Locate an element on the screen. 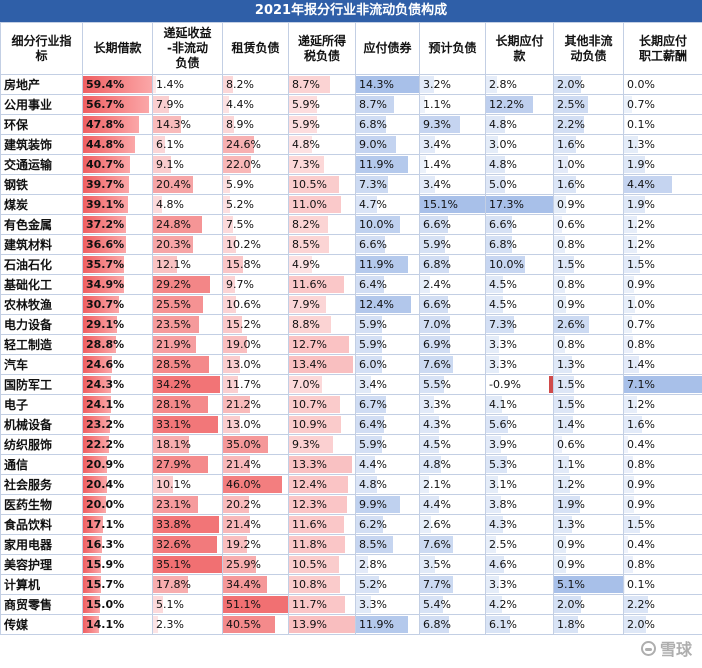  value-cell: 20.4% is located at coordinates (117, 484).